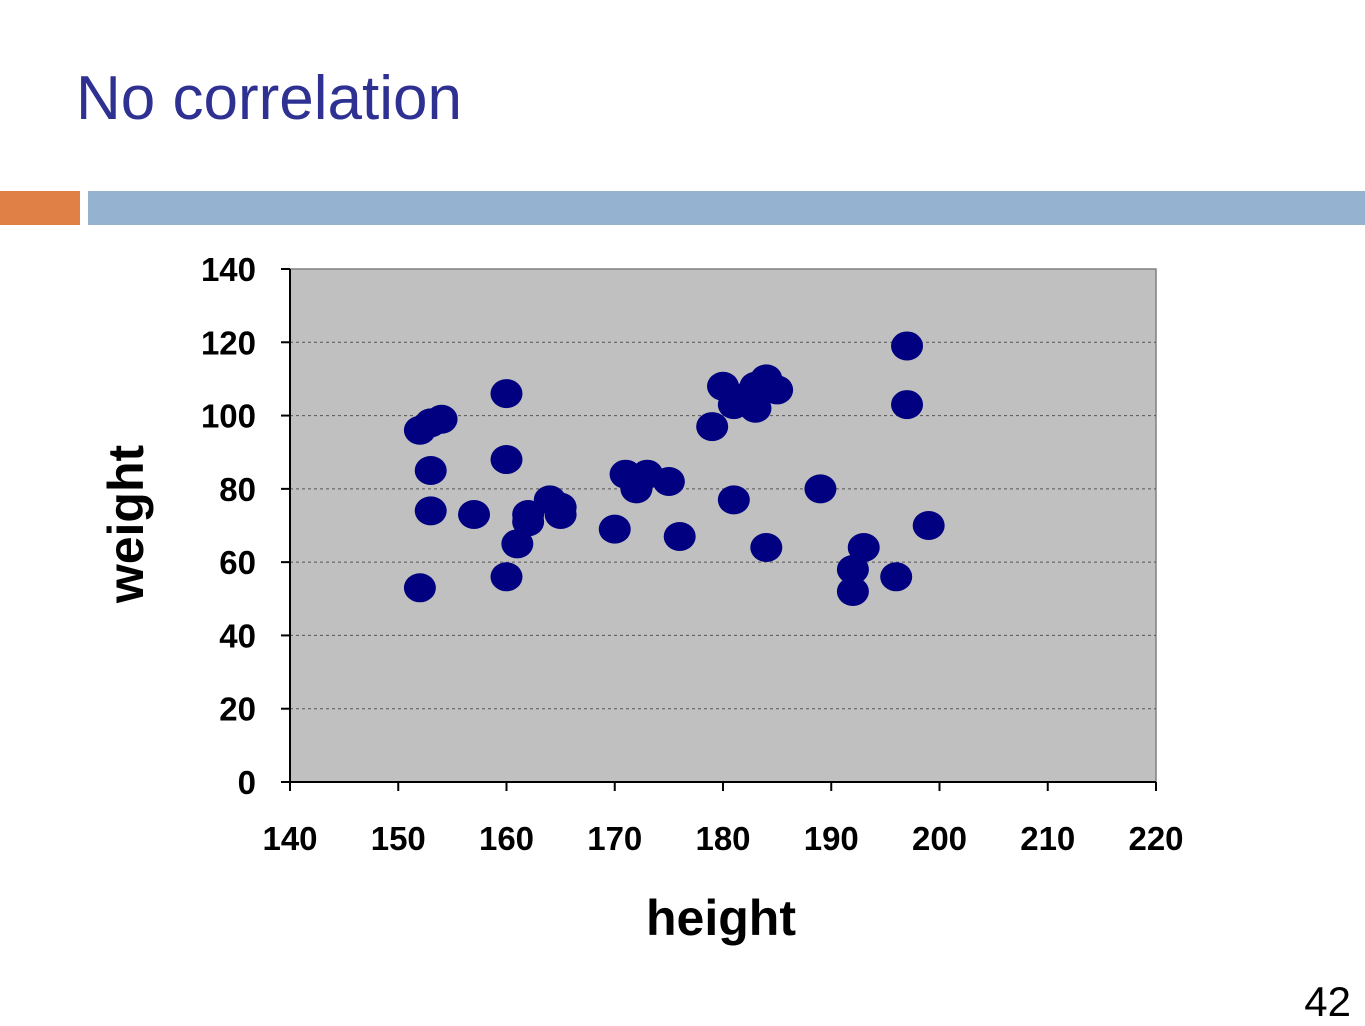 The height and width of the screenshot is (1026, 1365). Describe the element at coordinates (228, 526) in the screenshot. I see `y-axis-tick-labels: 0 20 40 60 80 100 120 140` at that location.